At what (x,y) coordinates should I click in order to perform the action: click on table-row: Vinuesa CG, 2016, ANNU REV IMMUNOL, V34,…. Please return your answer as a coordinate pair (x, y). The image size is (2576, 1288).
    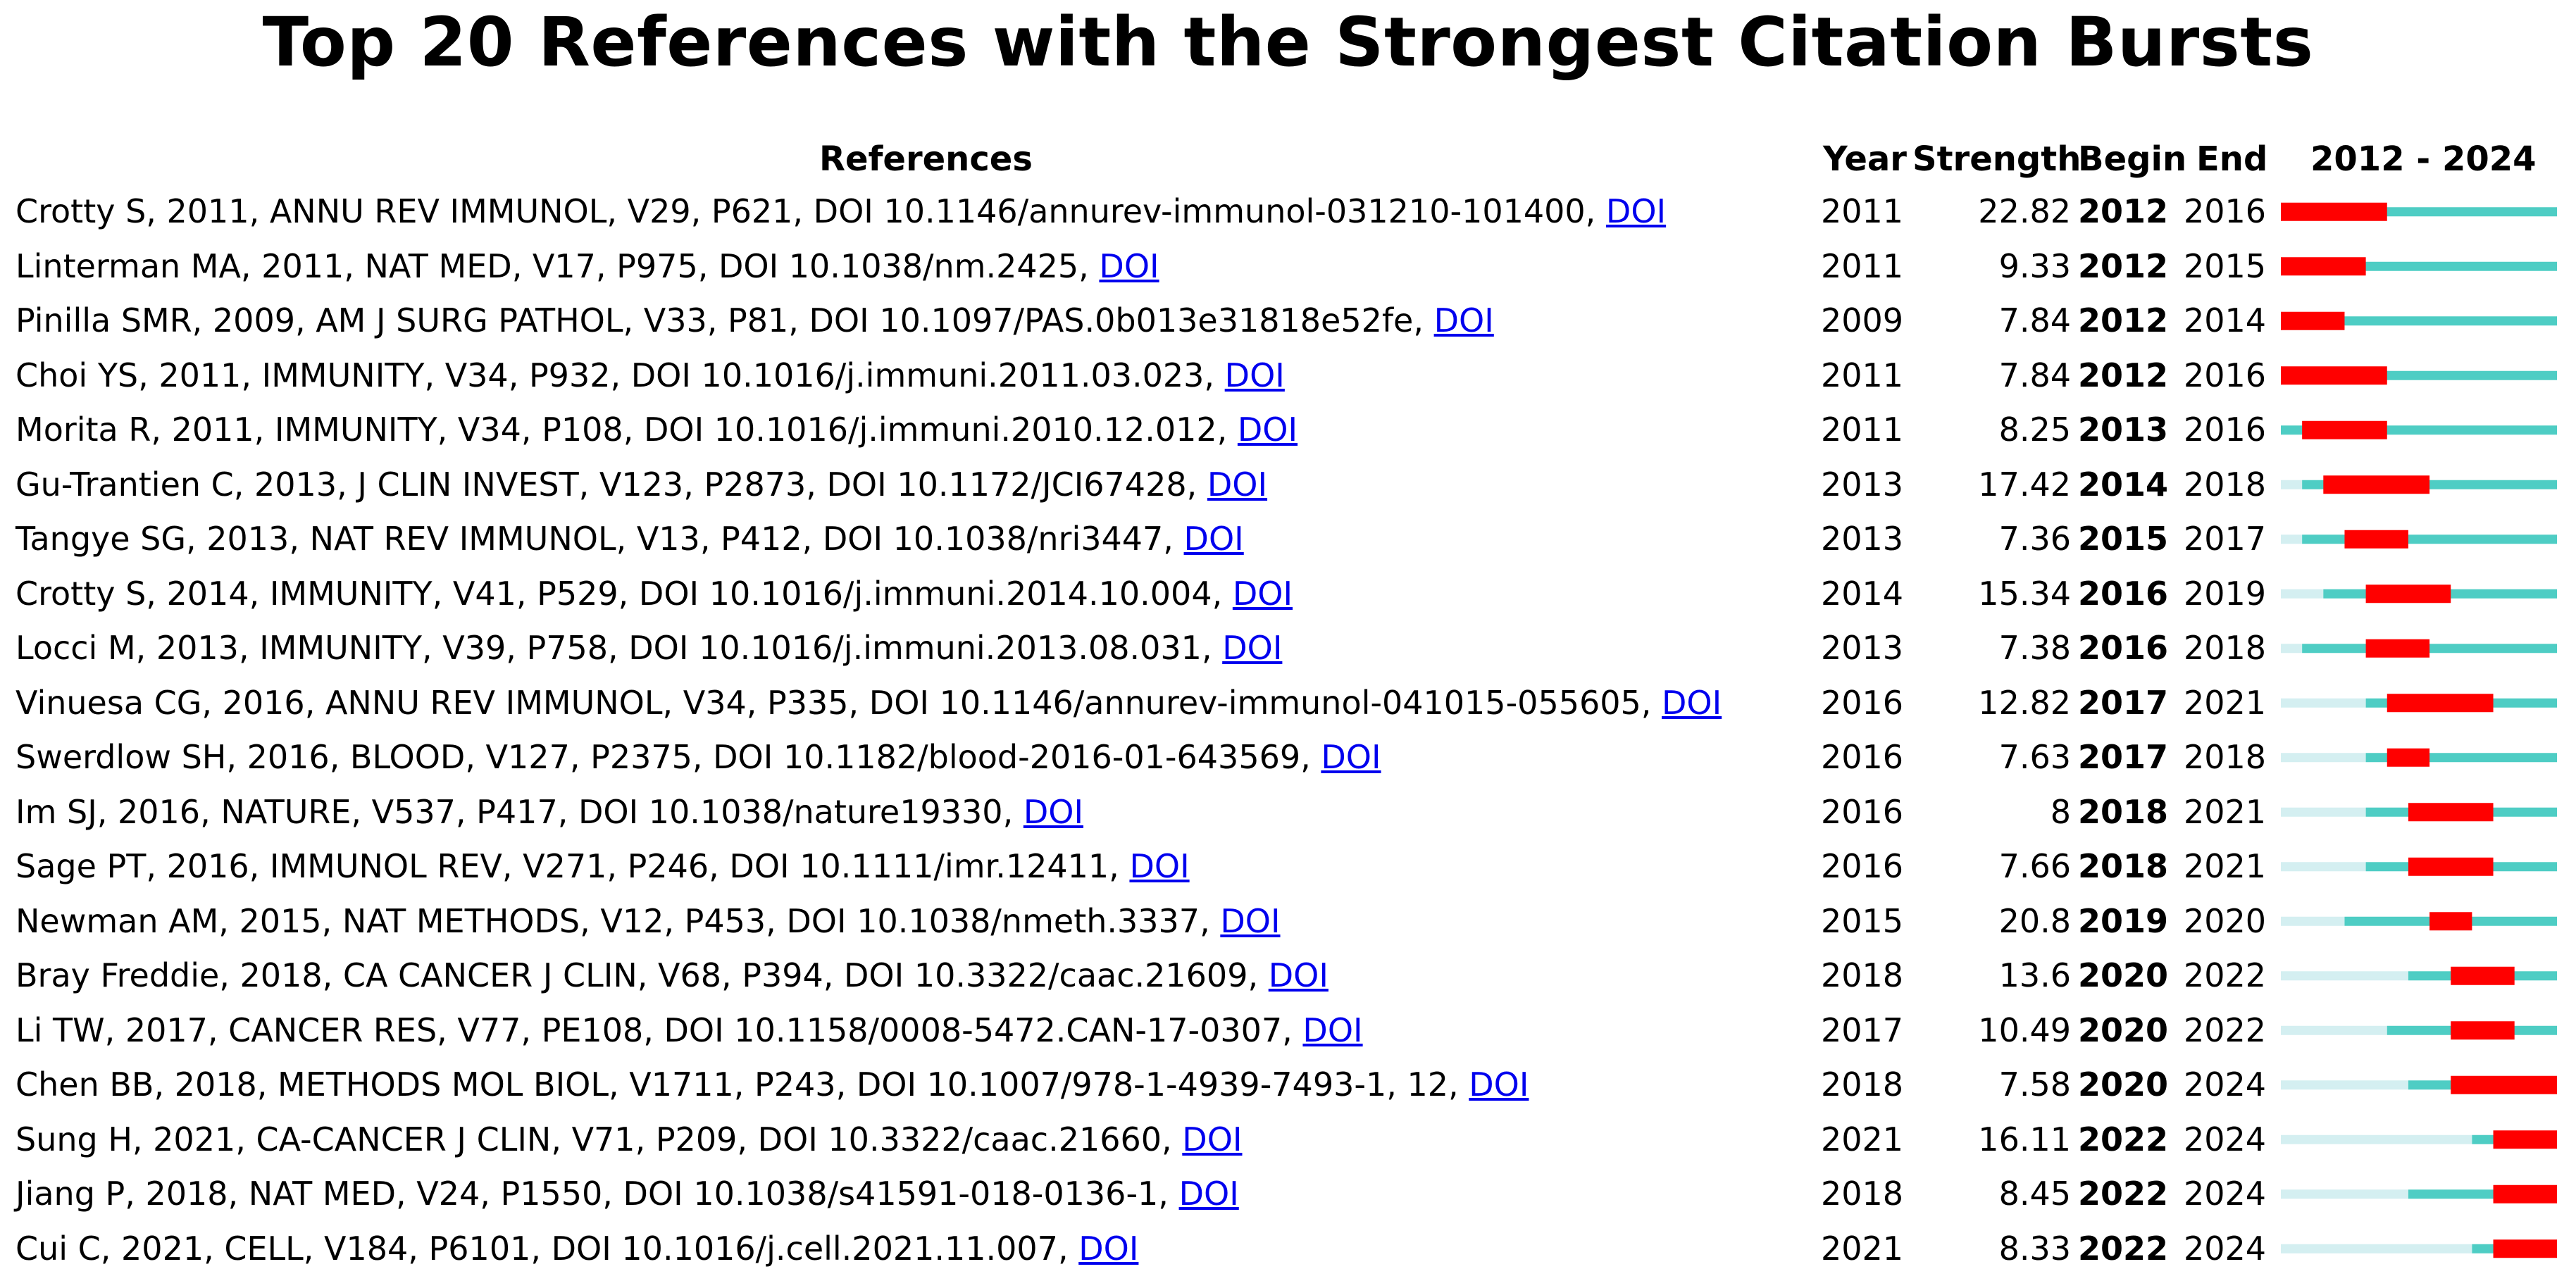
    Looking at the image, I should click on (1288, 703).